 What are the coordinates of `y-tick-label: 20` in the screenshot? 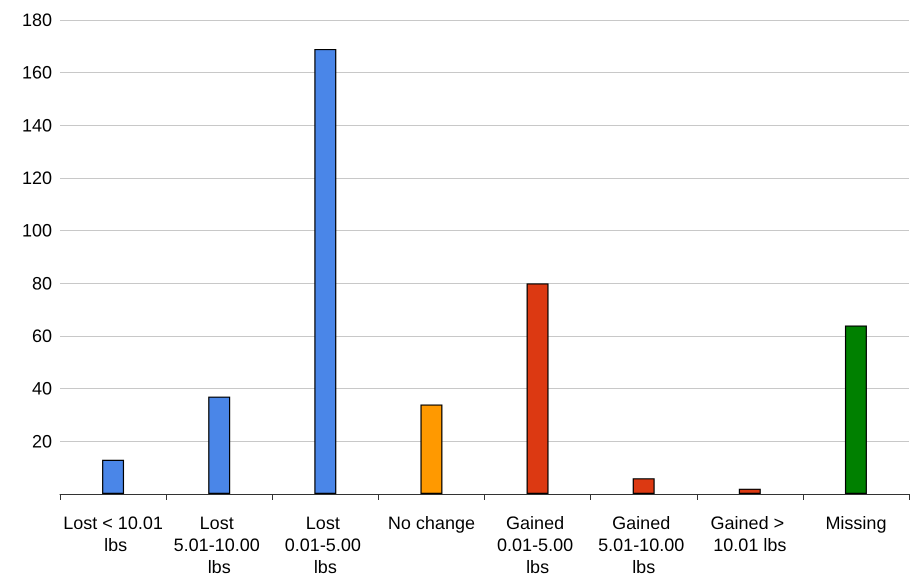 It's located at (42, 441).